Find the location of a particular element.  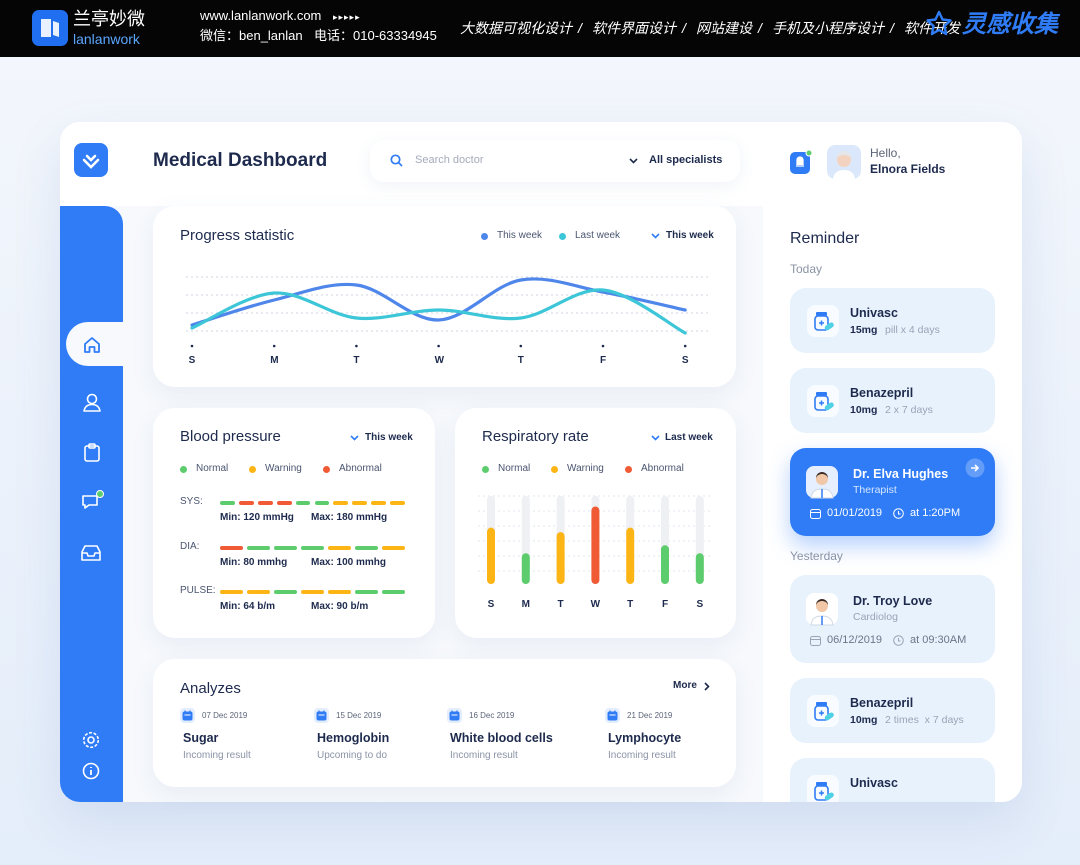

nav-home-tab is located at coordinates (94, 344).